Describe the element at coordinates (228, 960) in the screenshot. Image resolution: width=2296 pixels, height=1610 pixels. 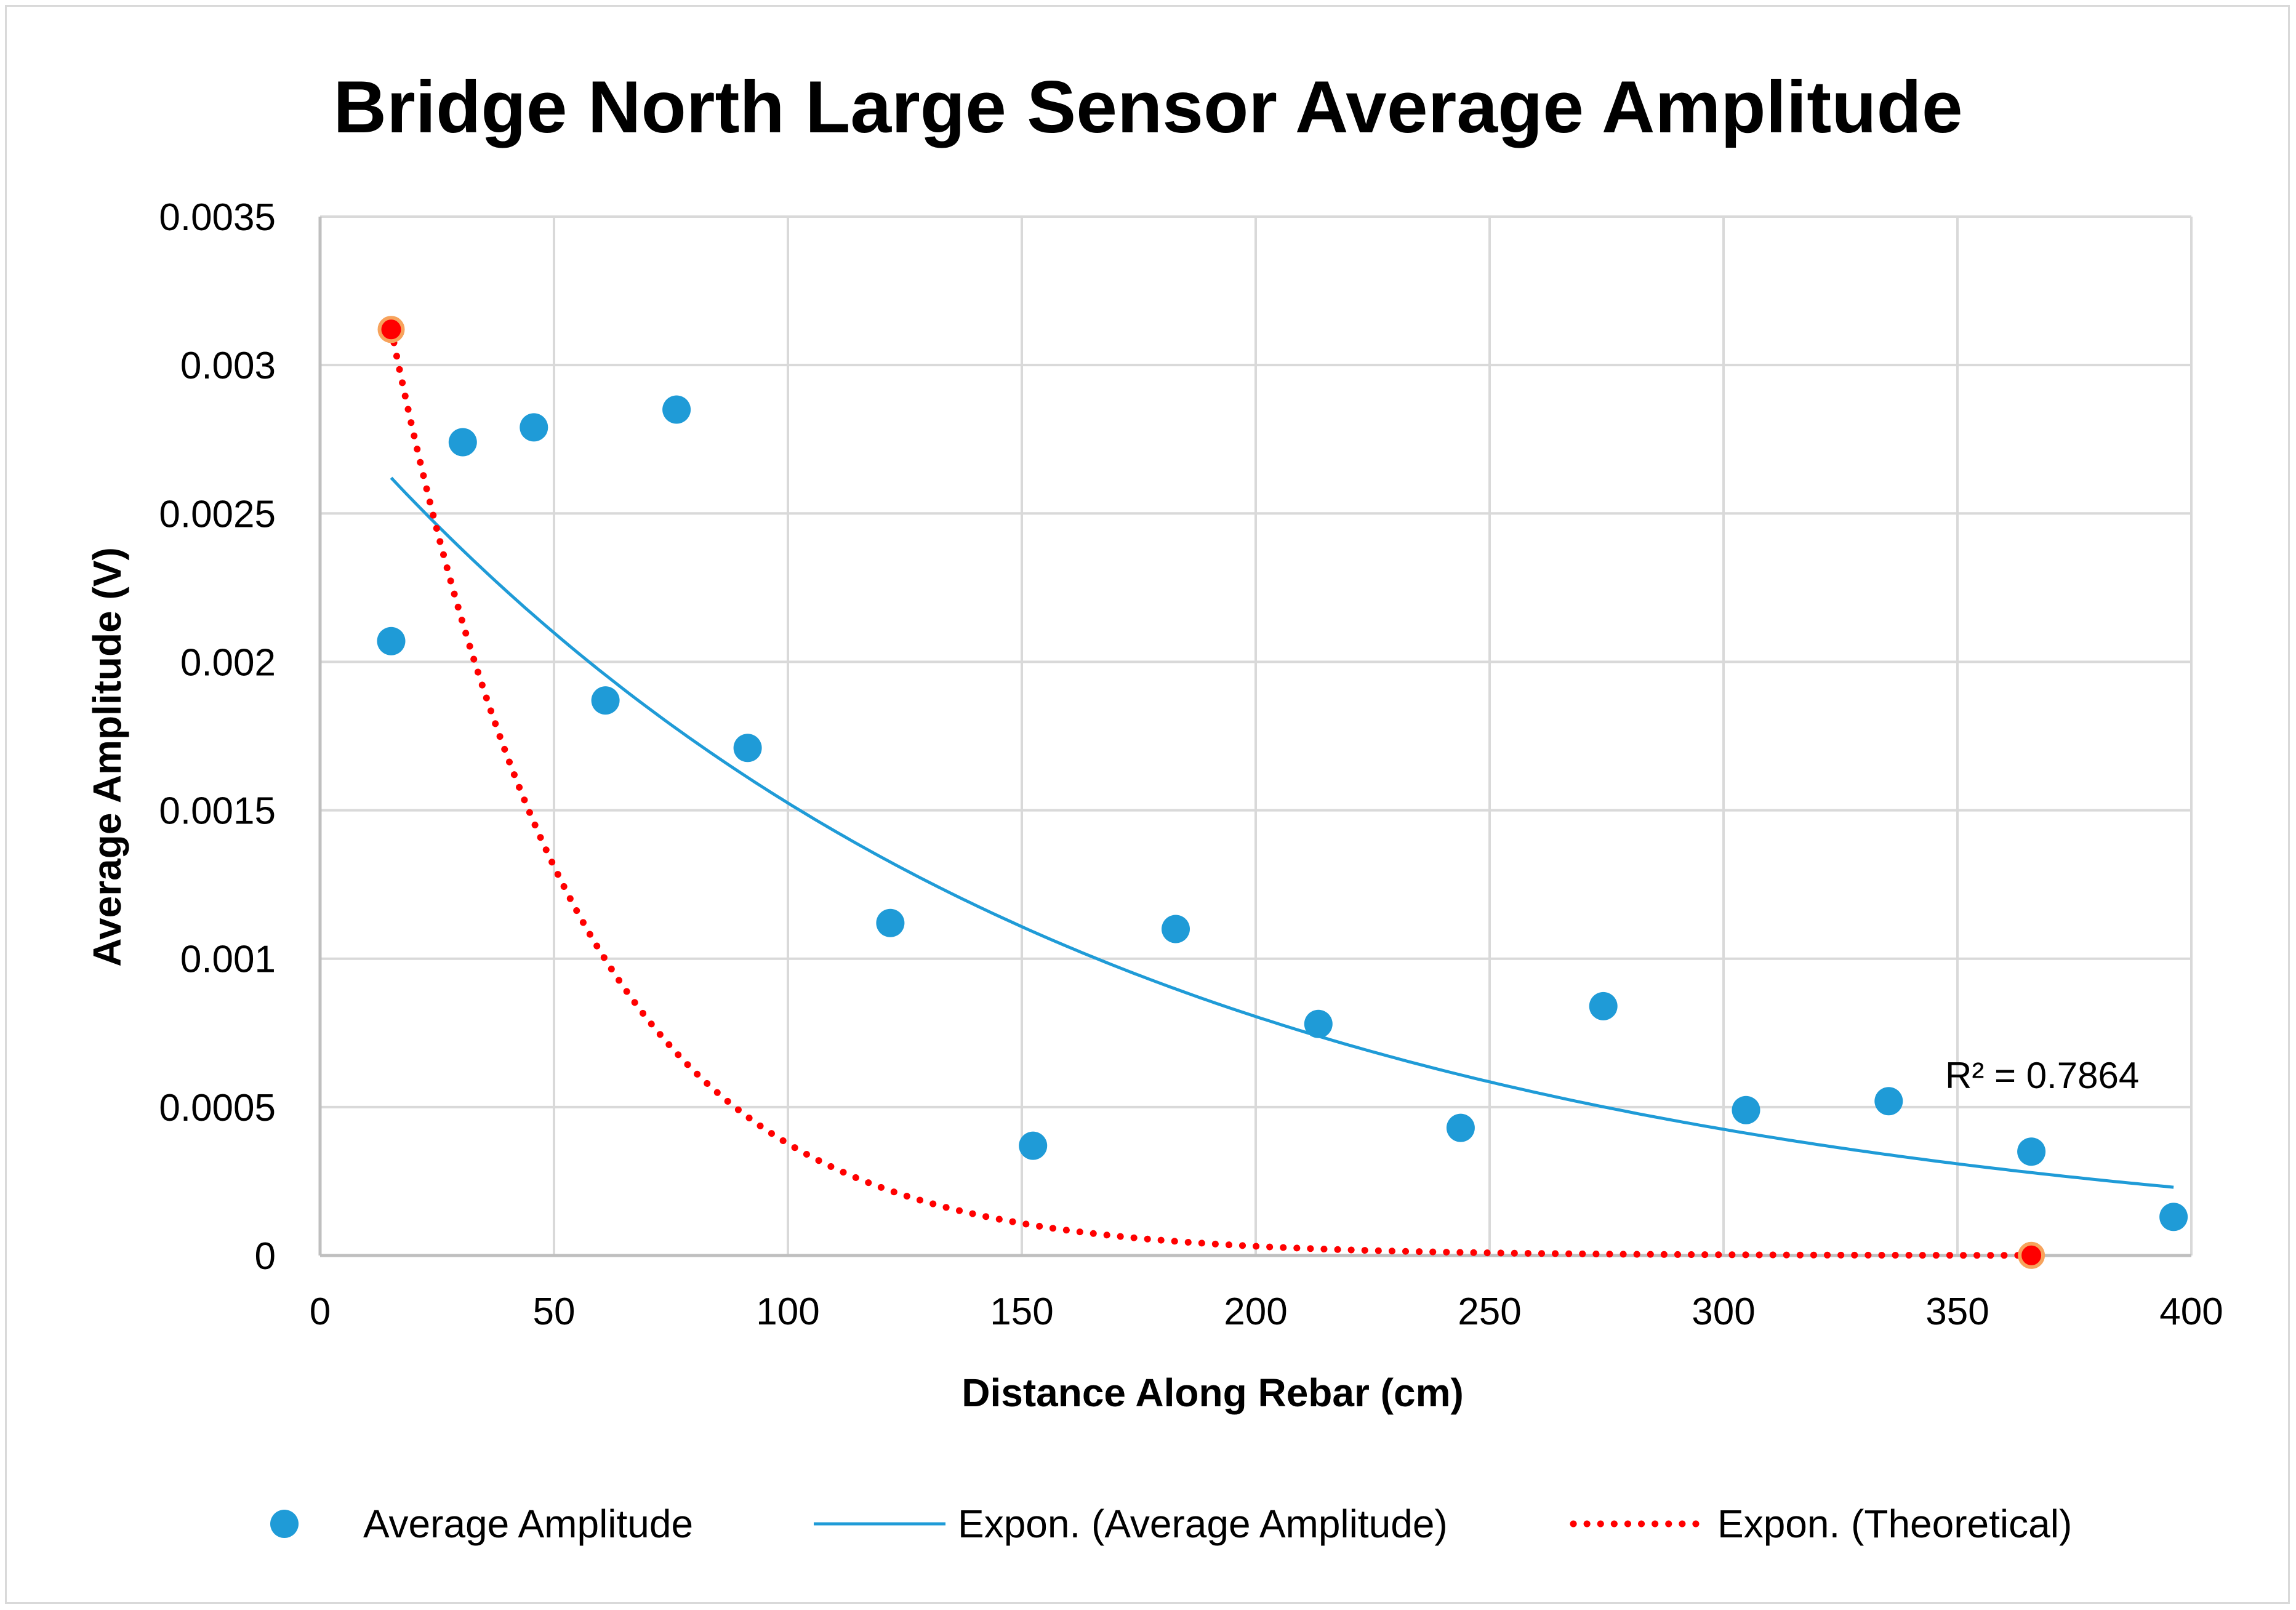
I see `y-tick-label: 0.001` at that location.